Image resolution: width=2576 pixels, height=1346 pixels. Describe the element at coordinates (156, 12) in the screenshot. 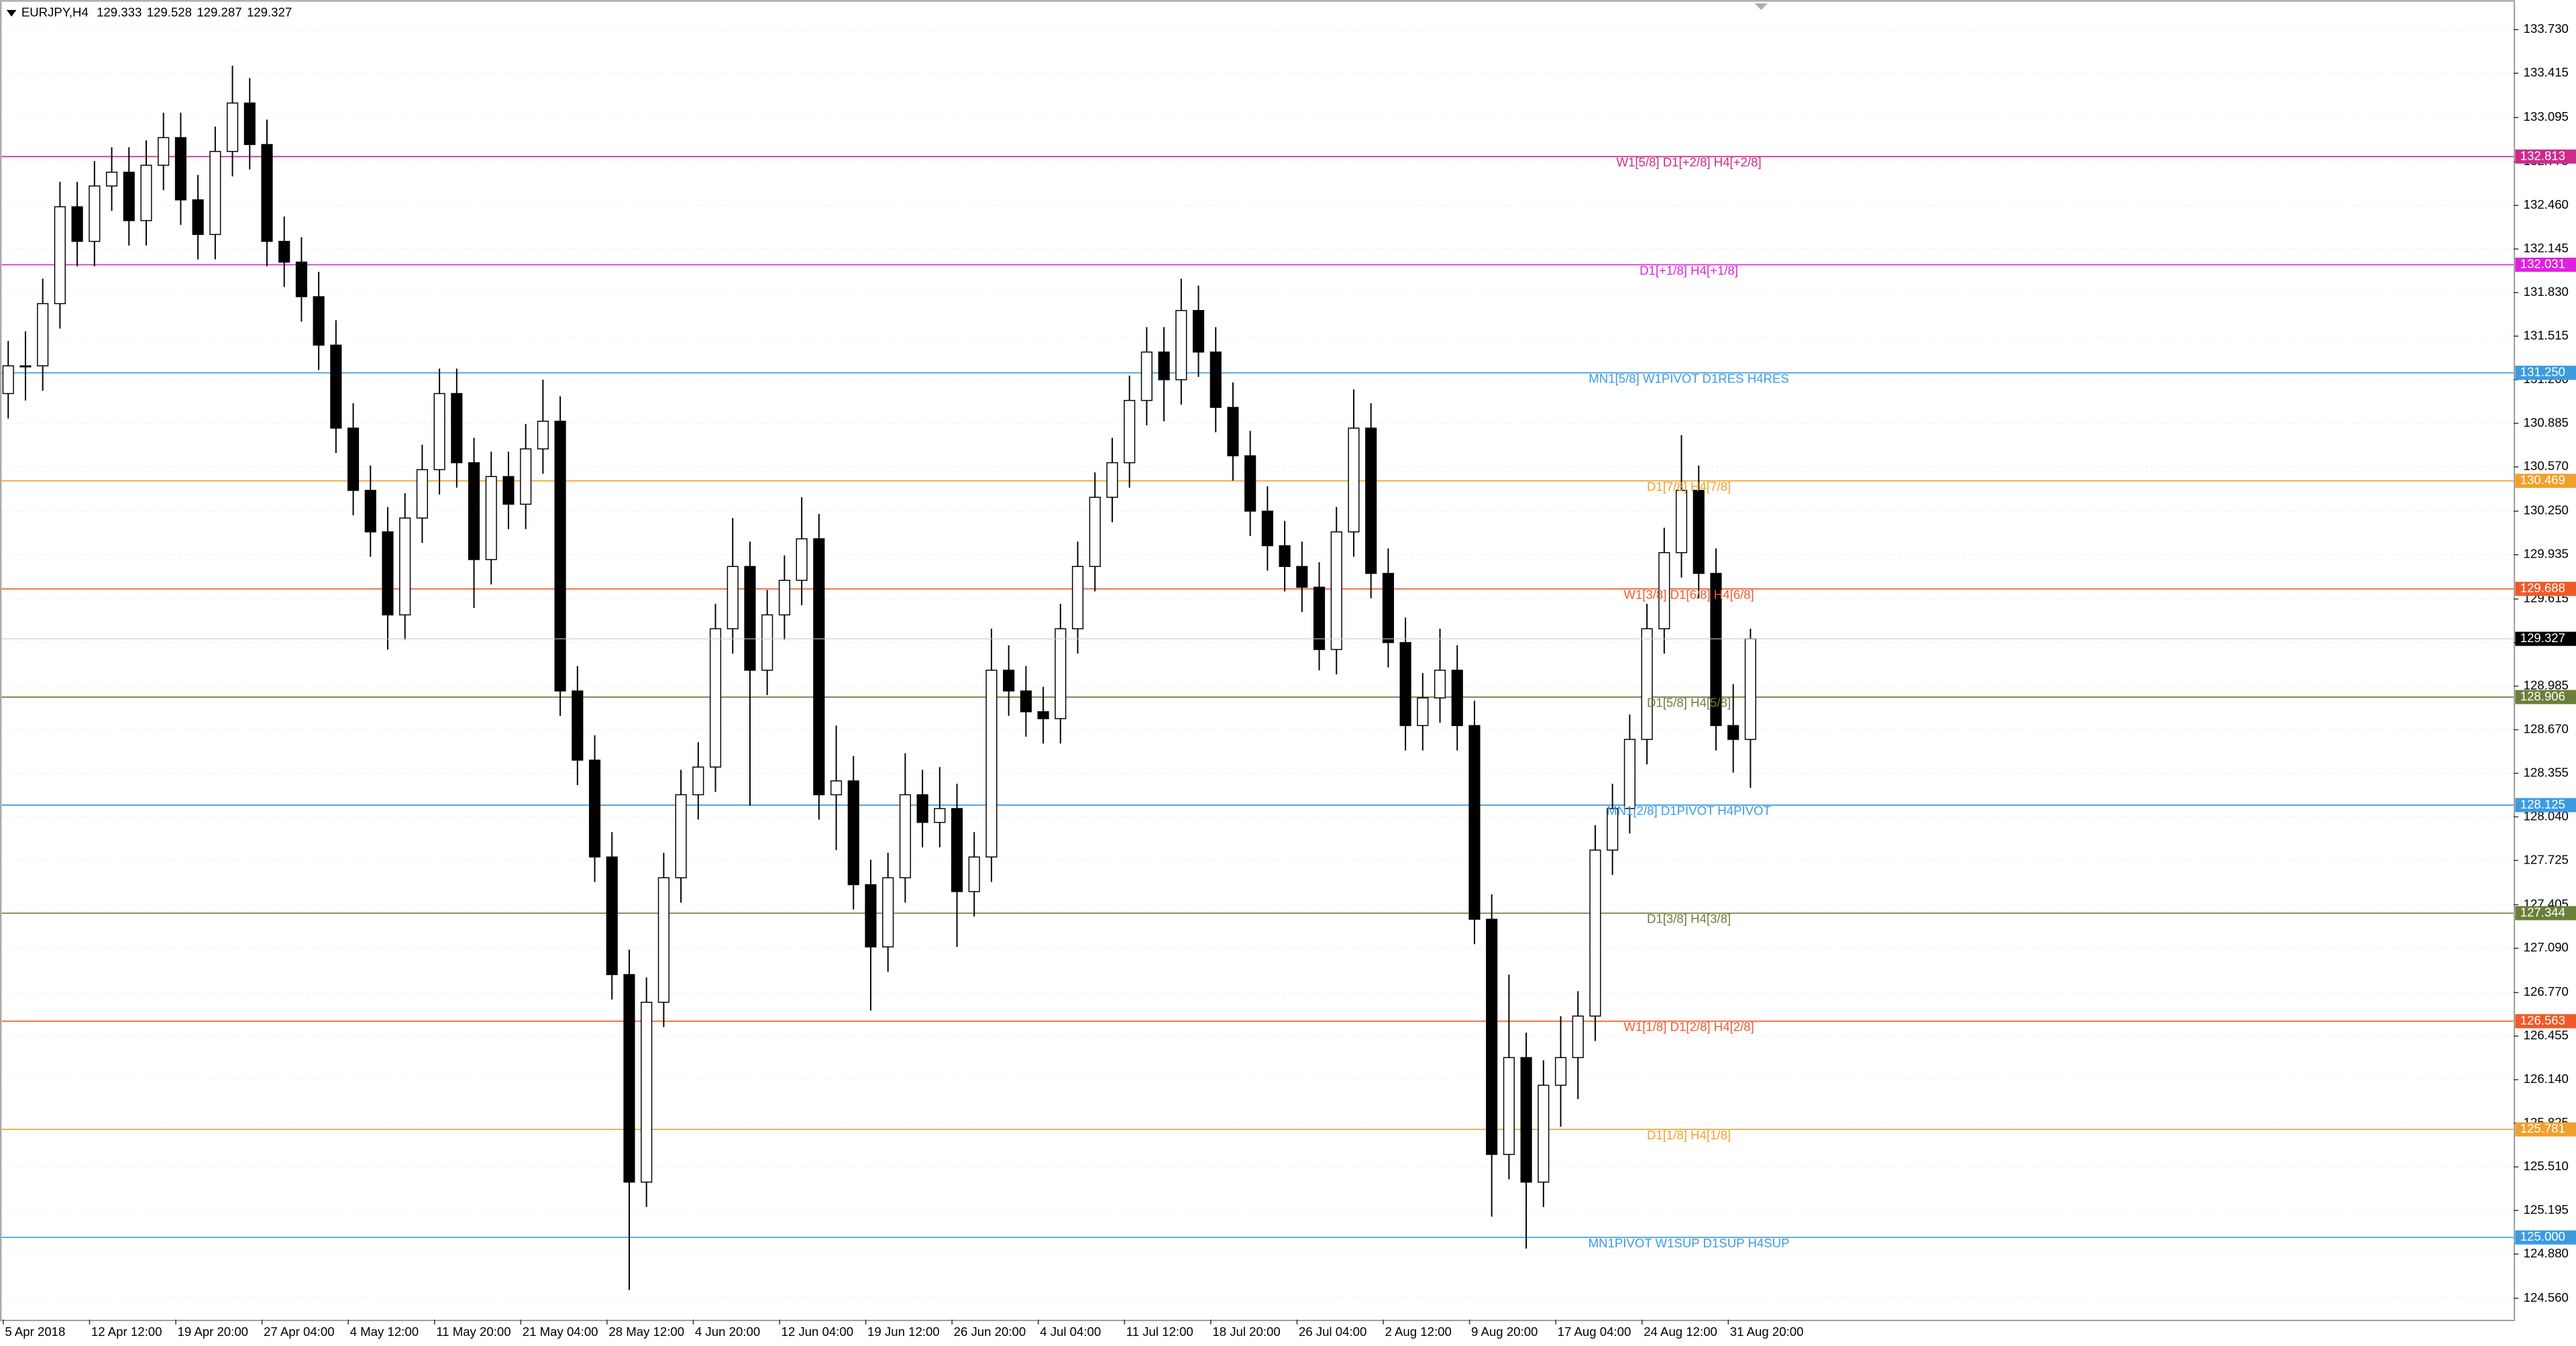

I see `chart-header: EURJPY,H4 129.333 129.528 129.287 129.327` at that location.